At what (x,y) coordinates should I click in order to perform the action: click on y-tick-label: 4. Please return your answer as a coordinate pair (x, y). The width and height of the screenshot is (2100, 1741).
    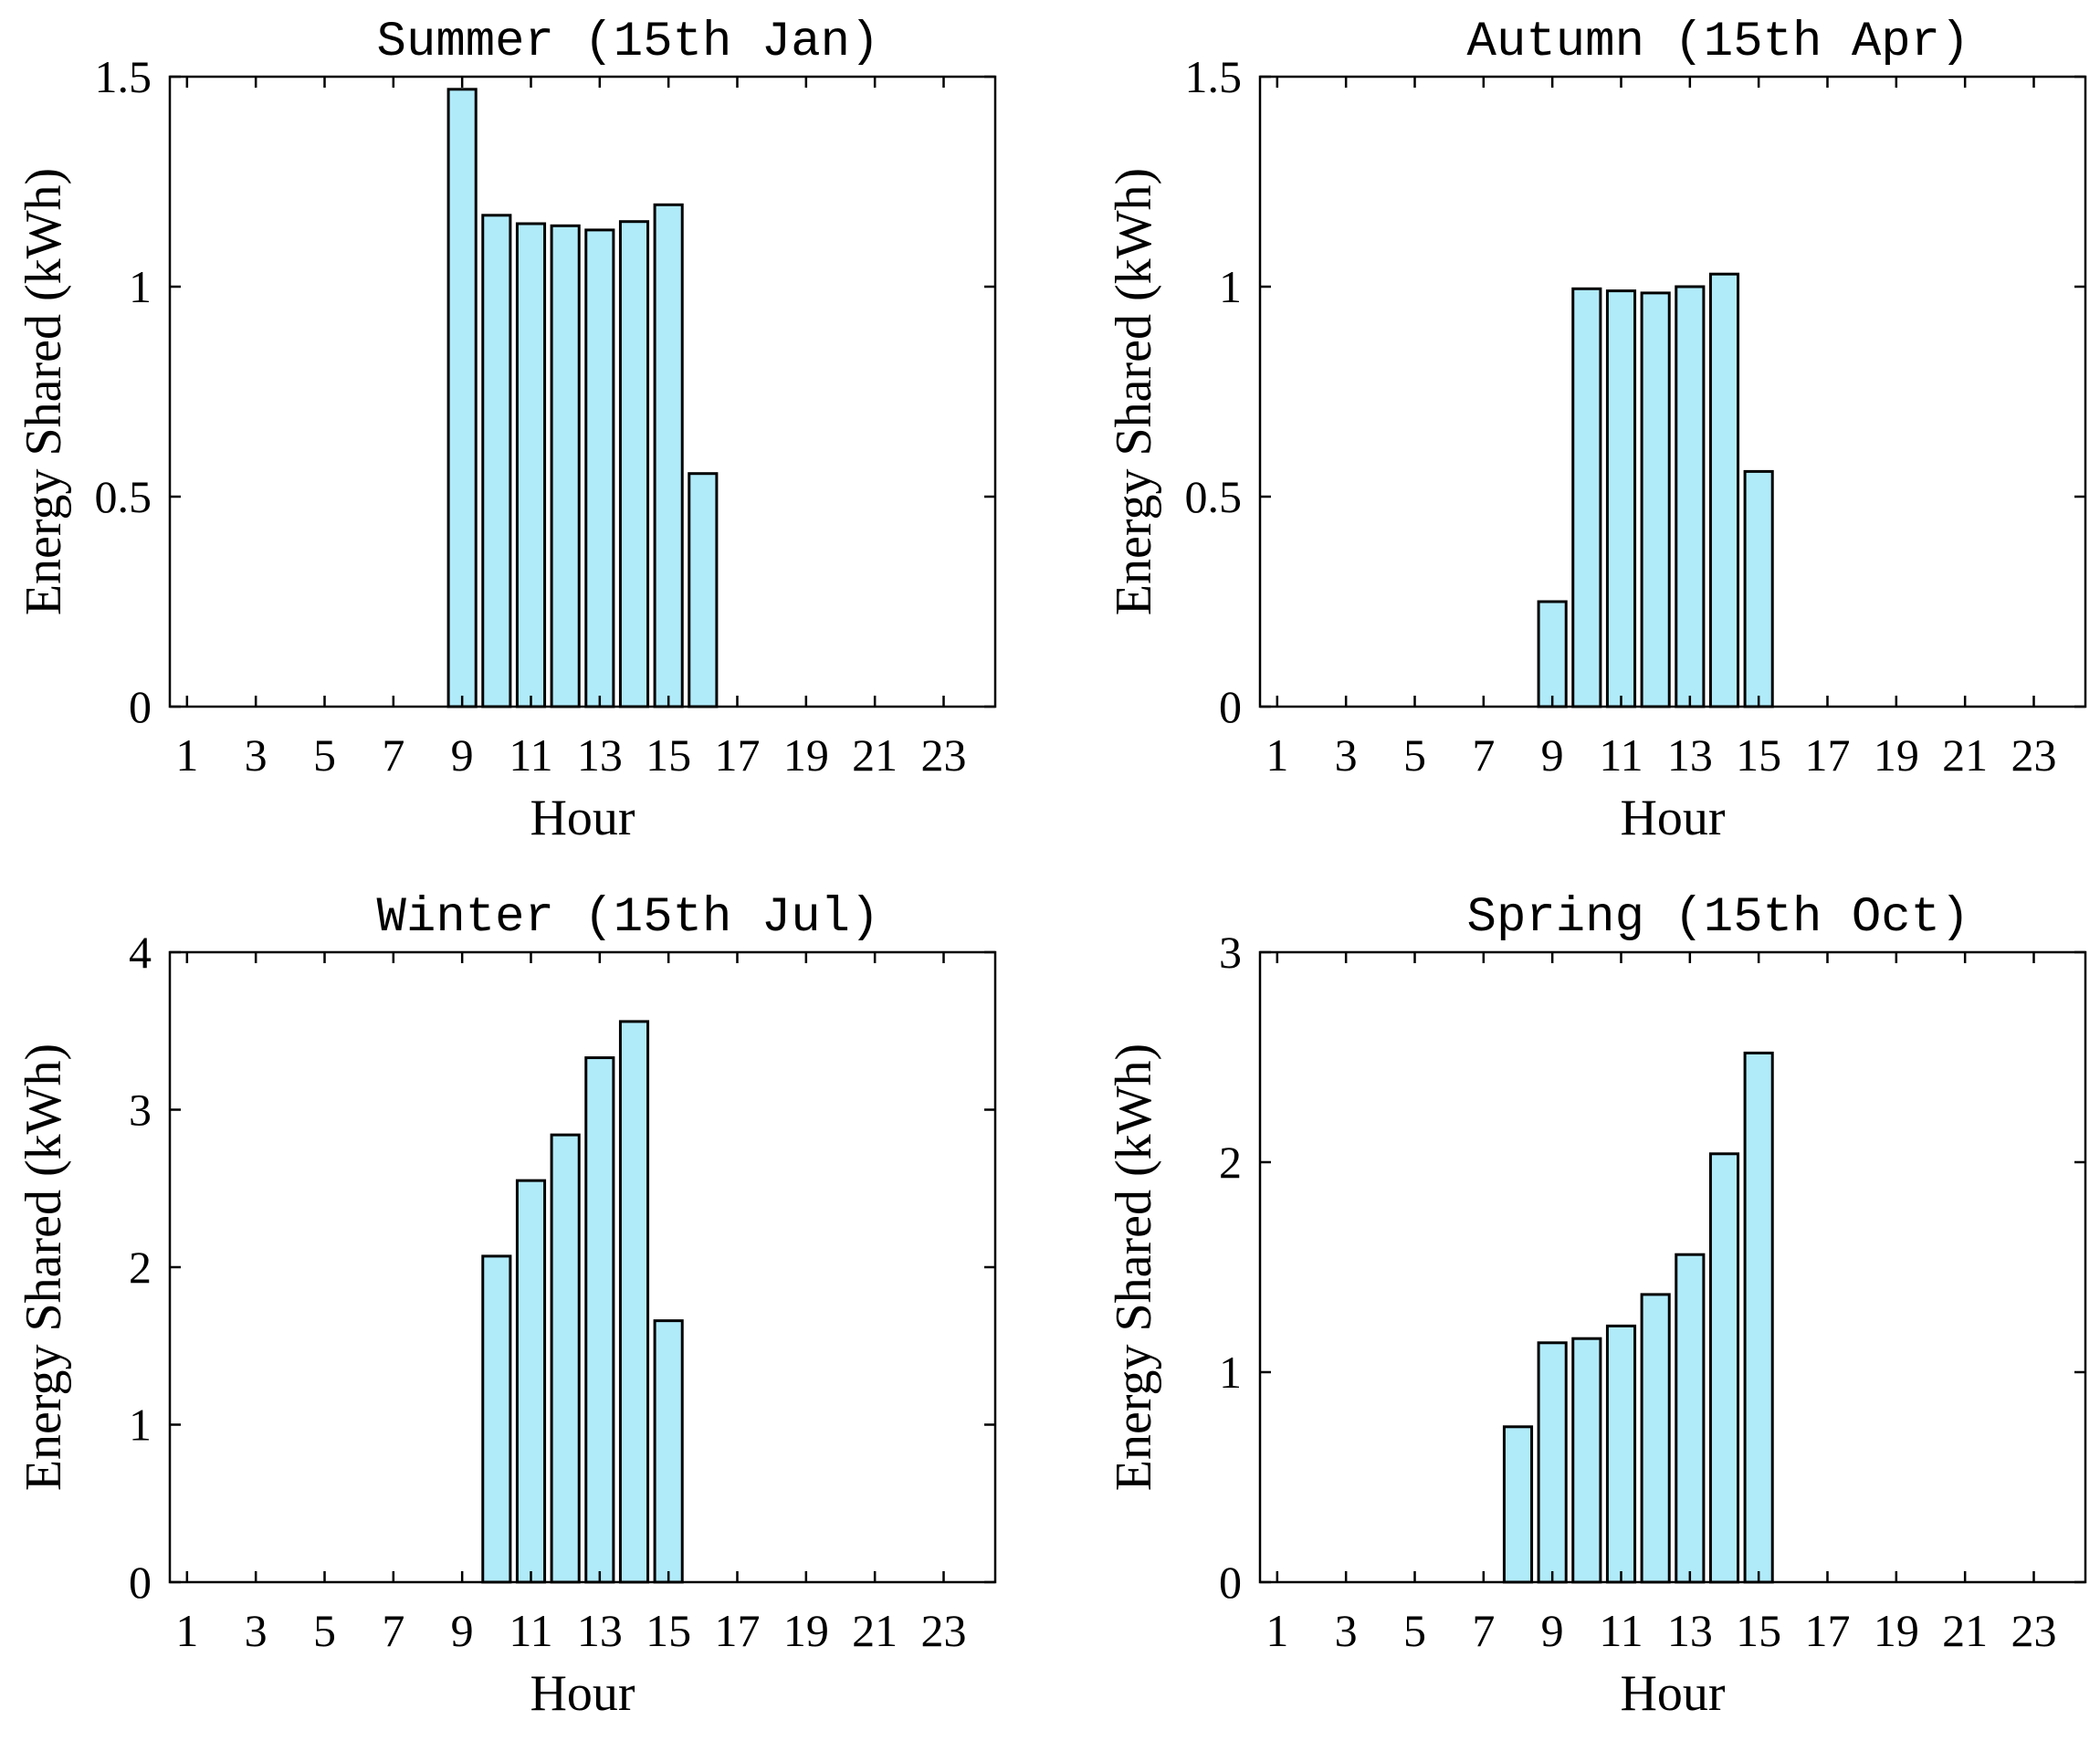
    Looking at the image, I should click on (141, 952).